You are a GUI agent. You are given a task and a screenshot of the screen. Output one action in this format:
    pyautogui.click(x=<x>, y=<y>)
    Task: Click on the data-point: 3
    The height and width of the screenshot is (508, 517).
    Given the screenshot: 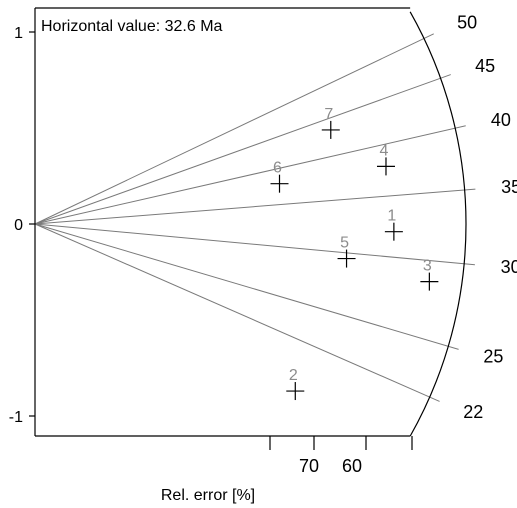 What is the action you would take?
    pyautogui.click(x=429, y=274)
    